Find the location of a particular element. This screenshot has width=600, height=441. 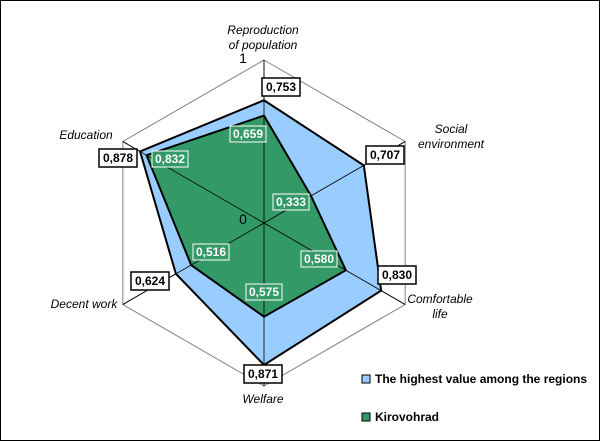

scale-label-max: 1 is located at coordinates (243, 58).